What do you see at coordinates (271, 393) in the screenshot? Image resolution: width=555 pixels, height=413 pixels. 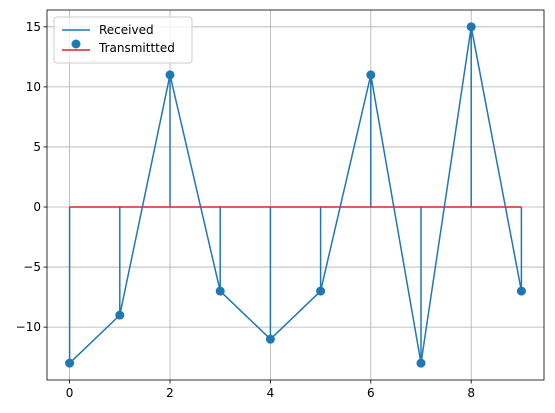 I see `x-tick-label: 4` at bounding box center [271, 393].